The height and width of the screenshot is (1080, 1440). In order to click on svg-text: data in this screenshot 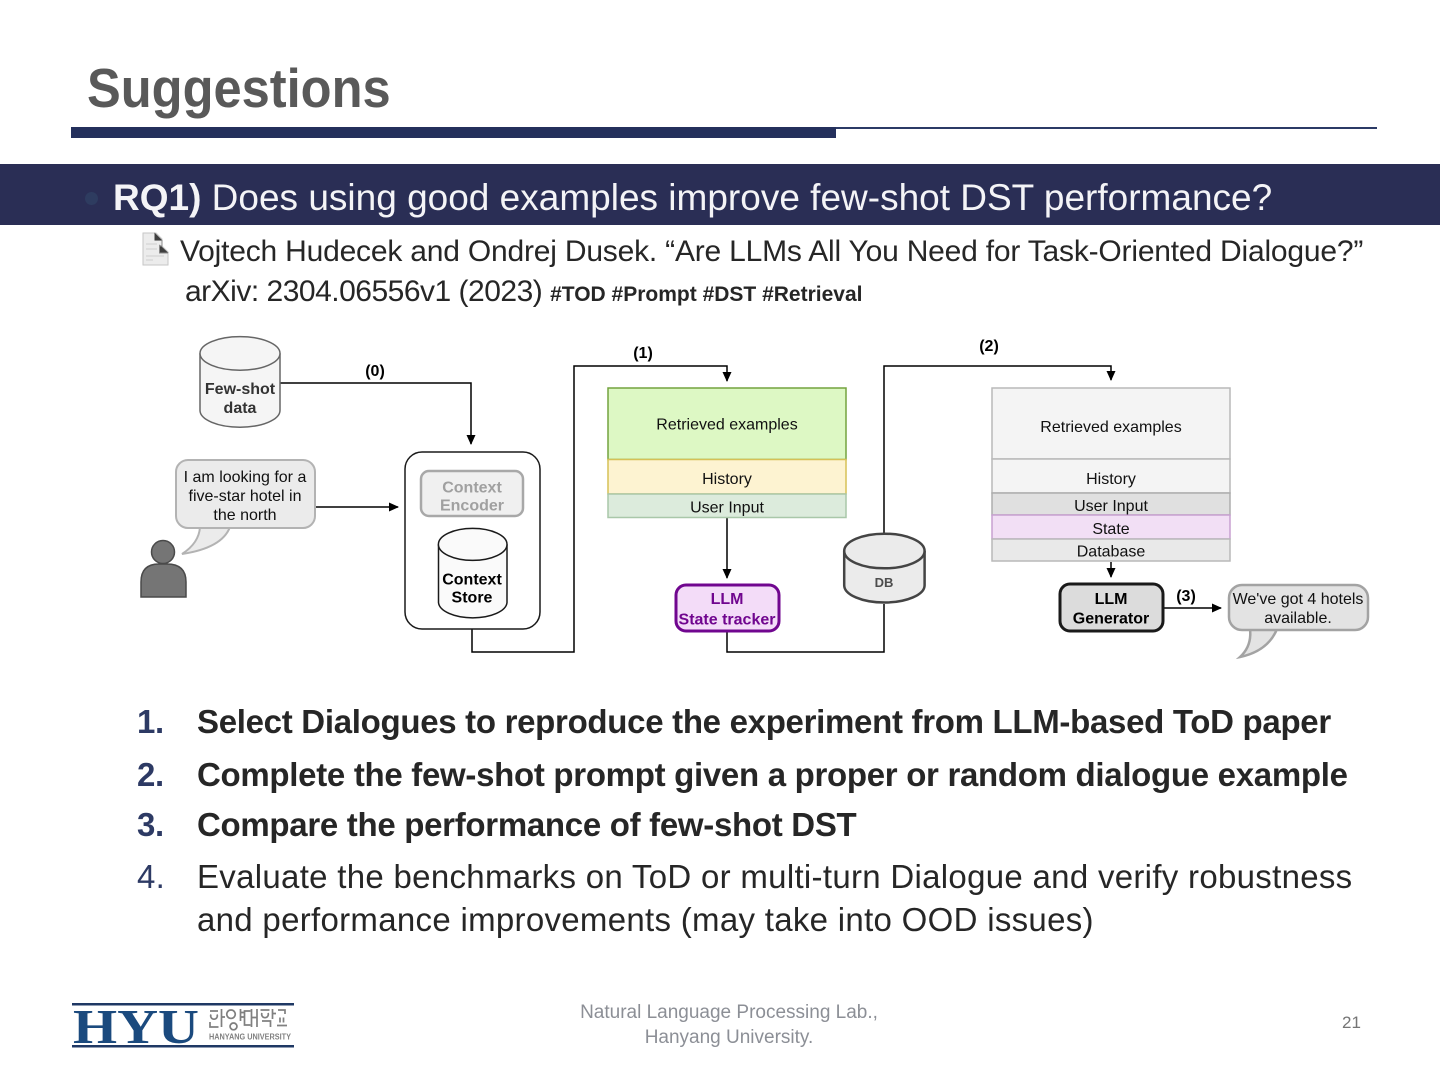, I will do `click(240, 408)`.